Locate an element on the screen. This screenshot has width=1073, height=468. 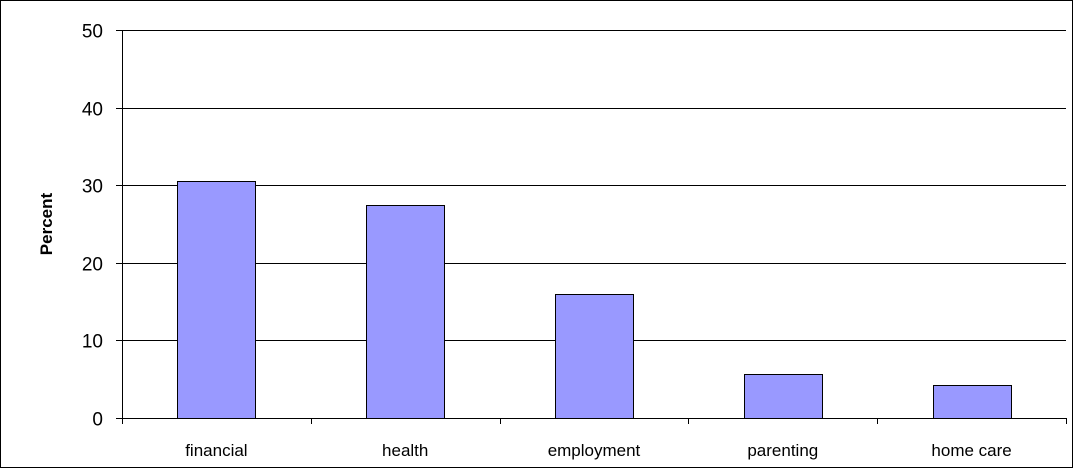
x-tick-label: financial is located at coordinates (216, 450).